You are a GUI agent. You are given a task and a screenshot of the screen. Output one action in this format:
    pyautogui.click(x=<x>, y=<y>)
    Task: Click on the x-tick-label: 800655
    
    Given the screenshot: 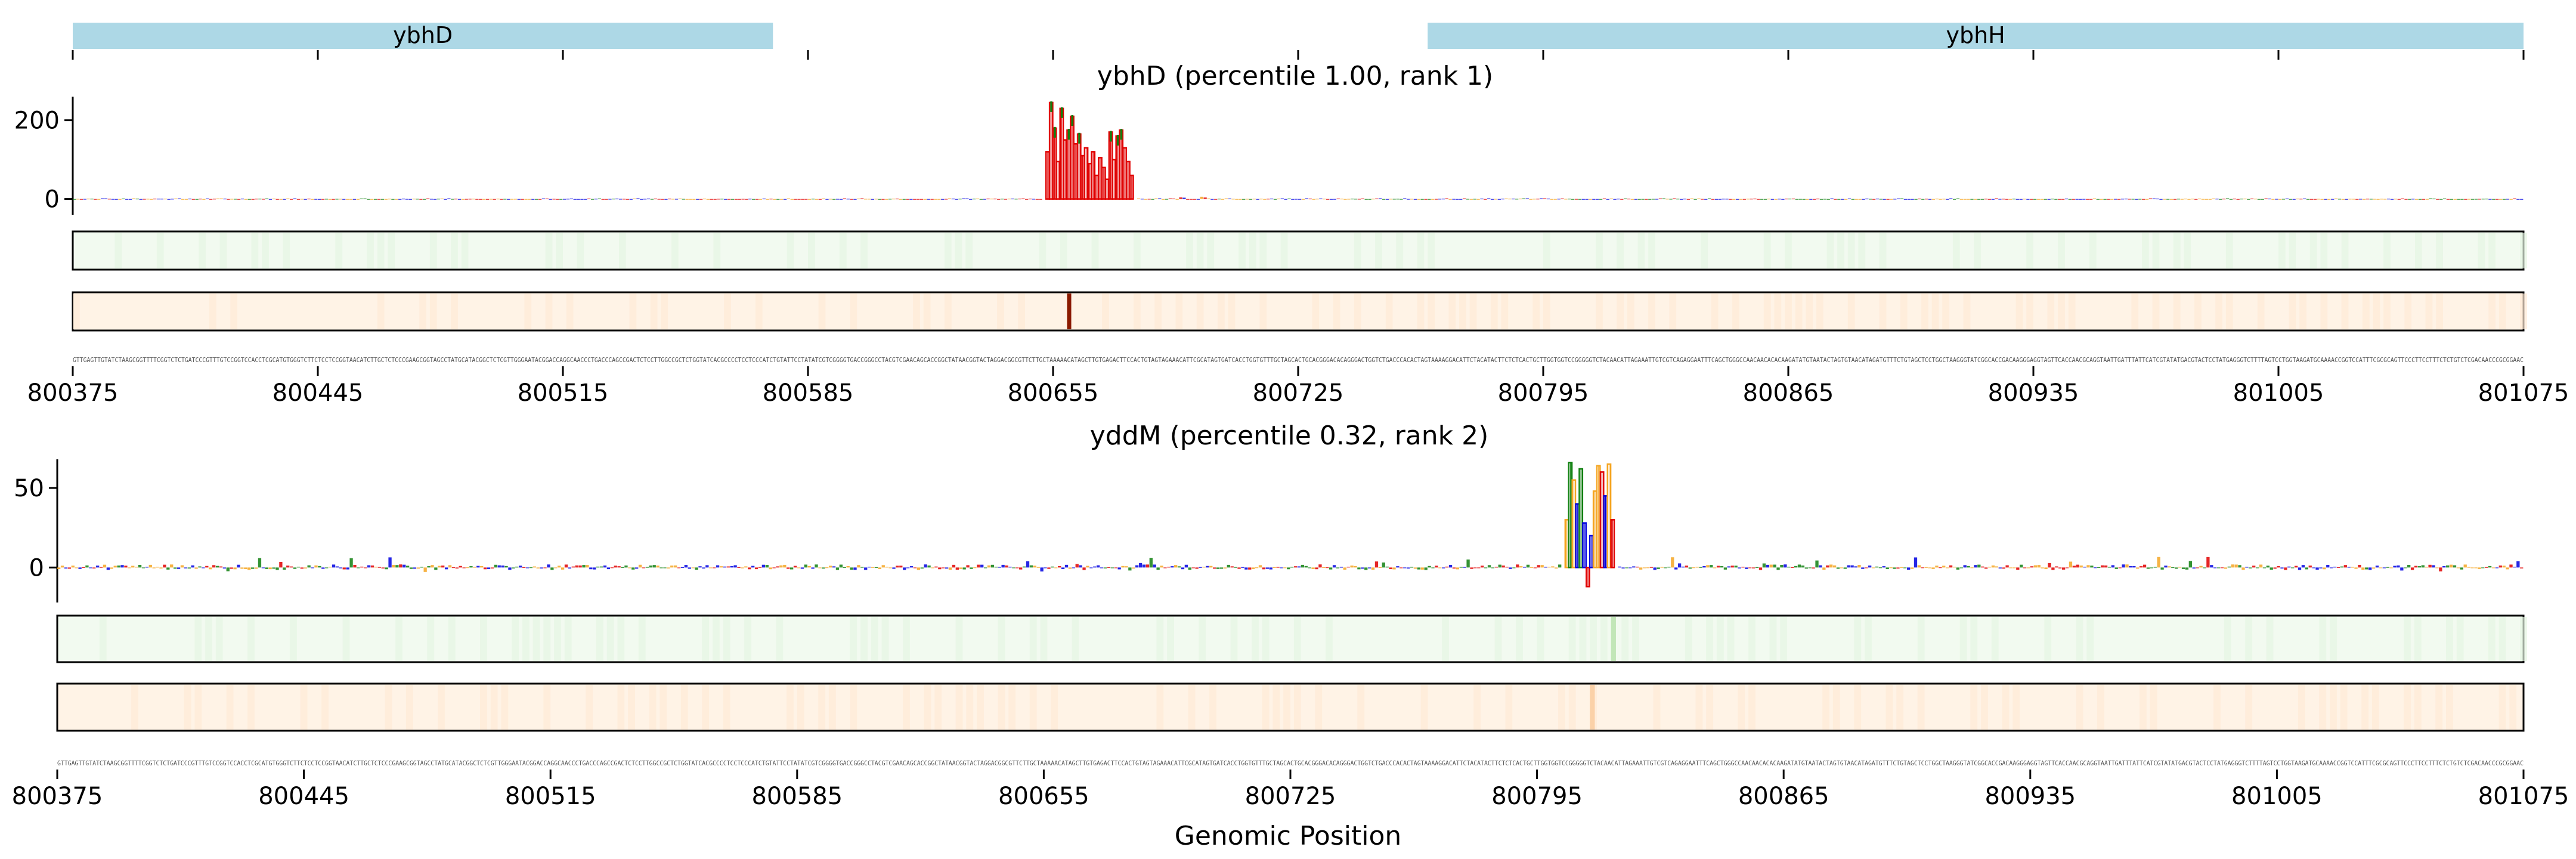 What is the action you would take?
    pyautogui.click(x=1043, y=796)
    